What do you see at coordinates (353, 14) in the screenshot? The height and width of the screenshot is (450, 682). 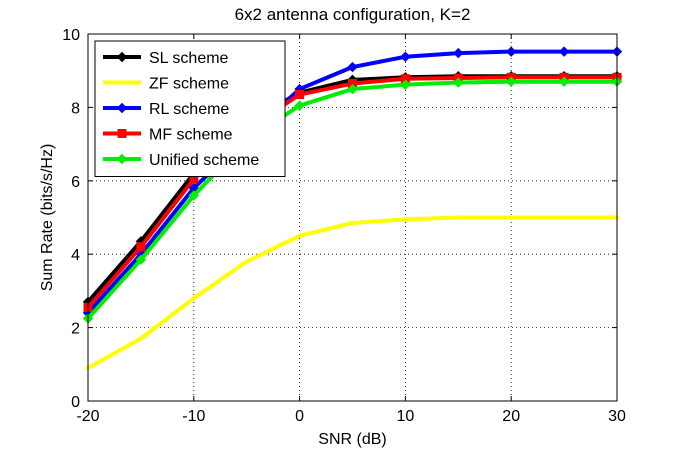 I see `chart-title: 6x2 antenna configuration, K=2` at bounding box center [353, 14].